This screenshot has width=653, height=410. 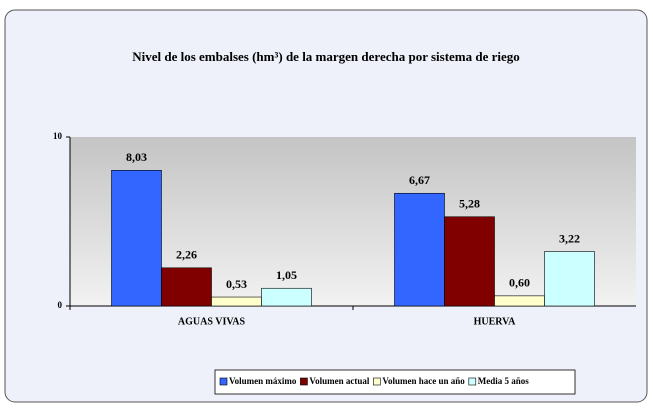 What do you see at coordinates (495, 321) in the screenshot?
I see `x-tick-label: HUERVA` at bounding box center [495, 321].